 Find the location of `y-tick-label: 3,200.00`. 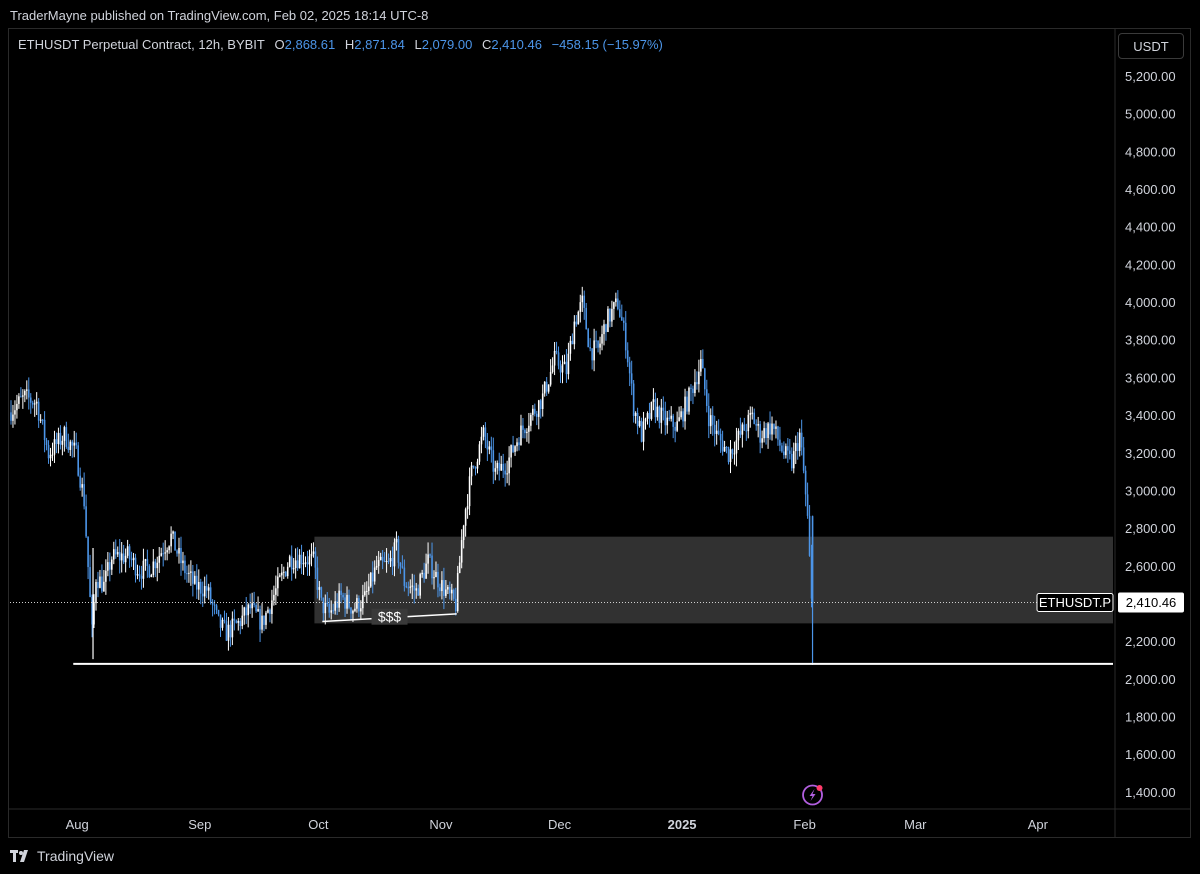

y-tick-label: 3,200.00 is located at coordinates (1150, 453).